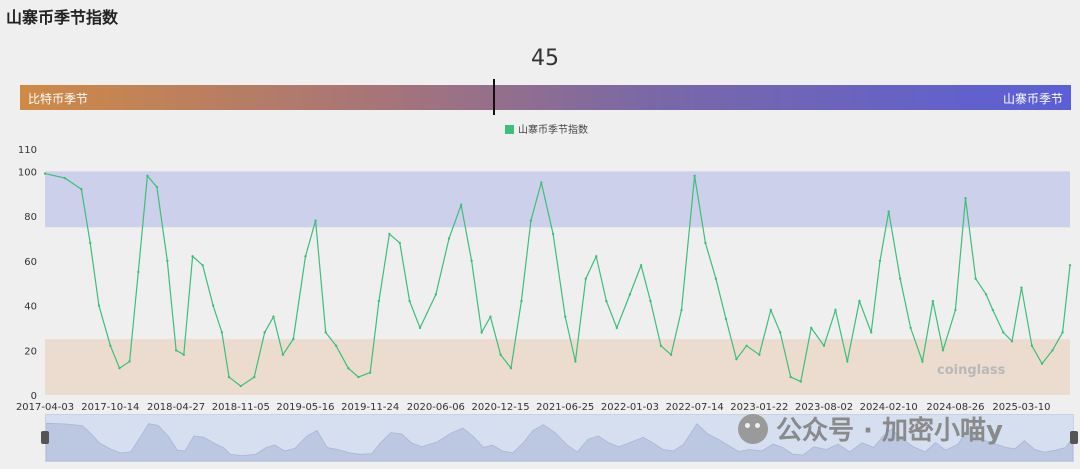  Describe the element at coordinates (45, 437) in the screenshot. I see `zoom-handle-left` at that location.